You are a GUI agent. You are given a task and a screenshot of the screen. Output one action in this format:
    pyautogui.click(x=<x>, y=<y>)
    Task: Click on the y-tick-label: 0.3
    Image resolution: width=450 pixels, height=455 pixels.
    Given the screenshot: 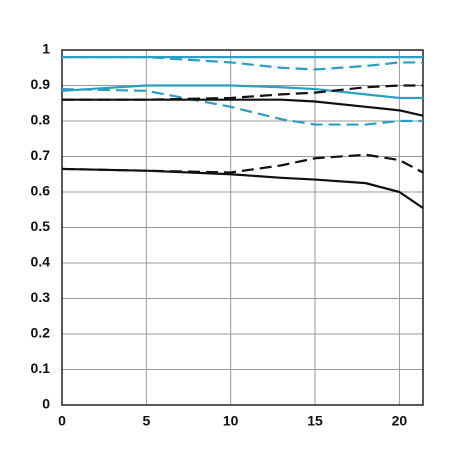 What is the action you would take?
    pyautogui.click(x=41, y=297)
    